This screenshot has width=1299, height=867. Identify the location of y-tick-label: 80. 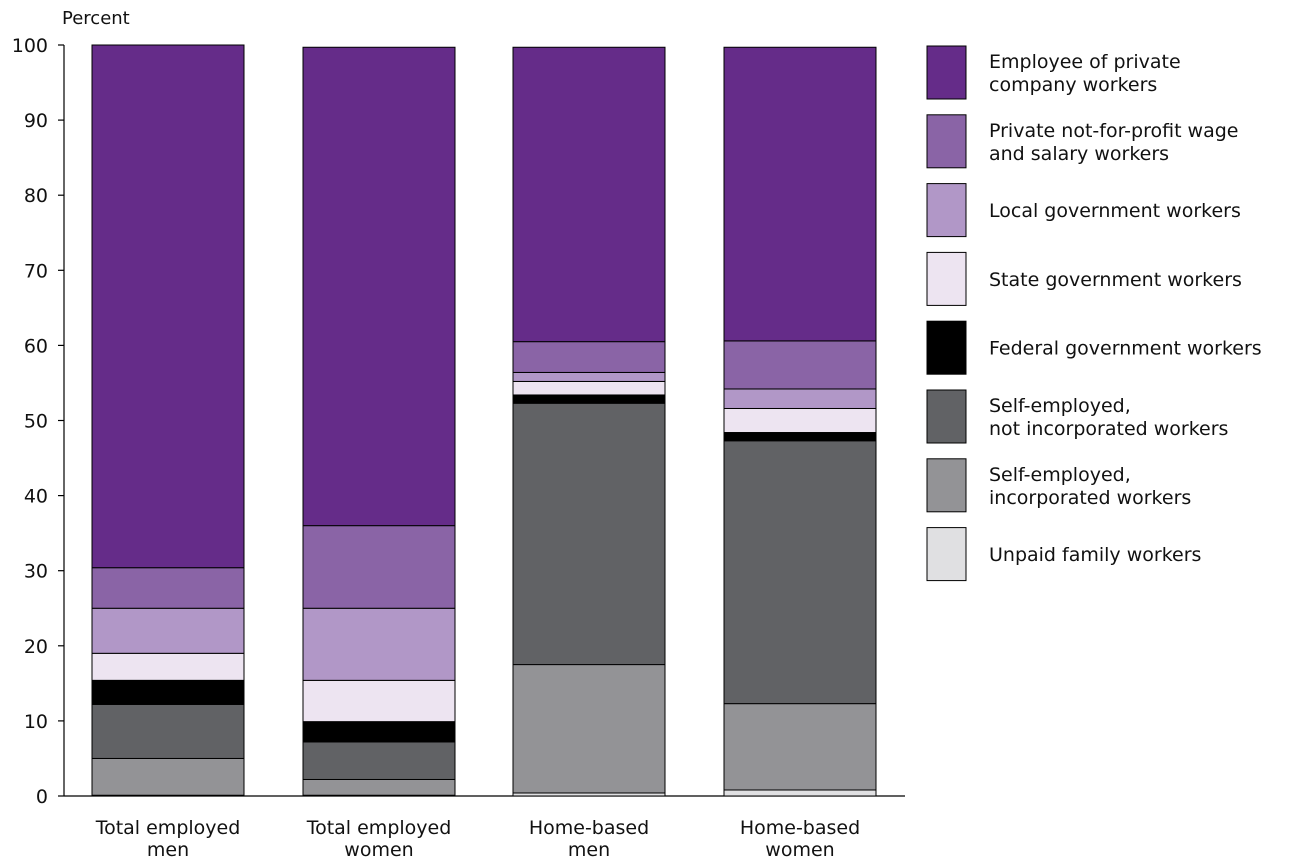
(36, 196).